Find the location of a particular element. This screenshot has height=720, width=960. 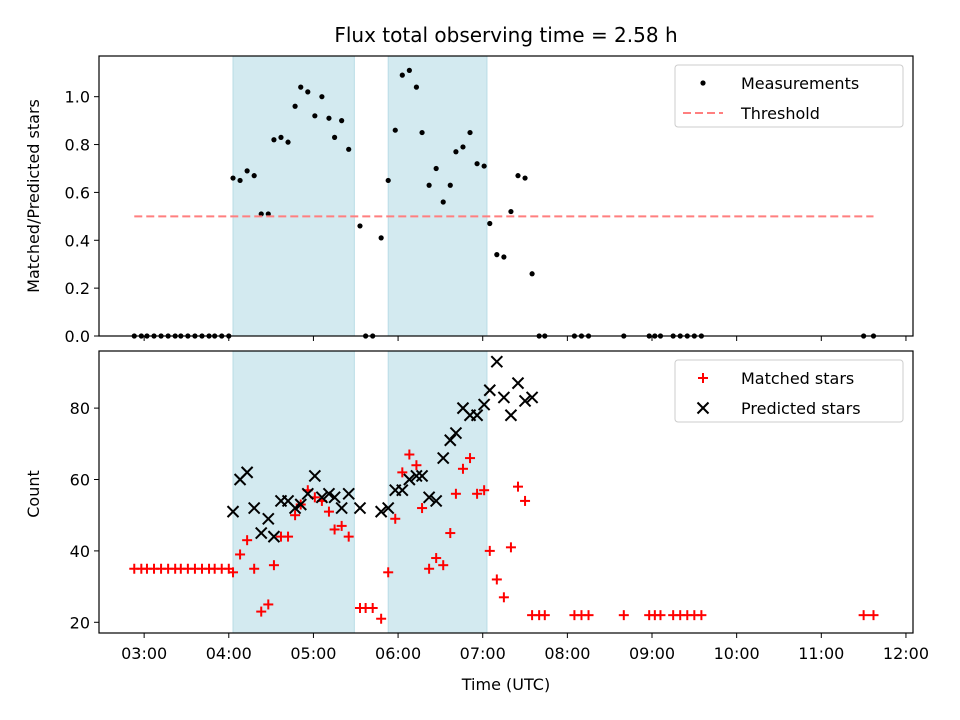

top-shaded-interval is located at coordinates (293, 196).